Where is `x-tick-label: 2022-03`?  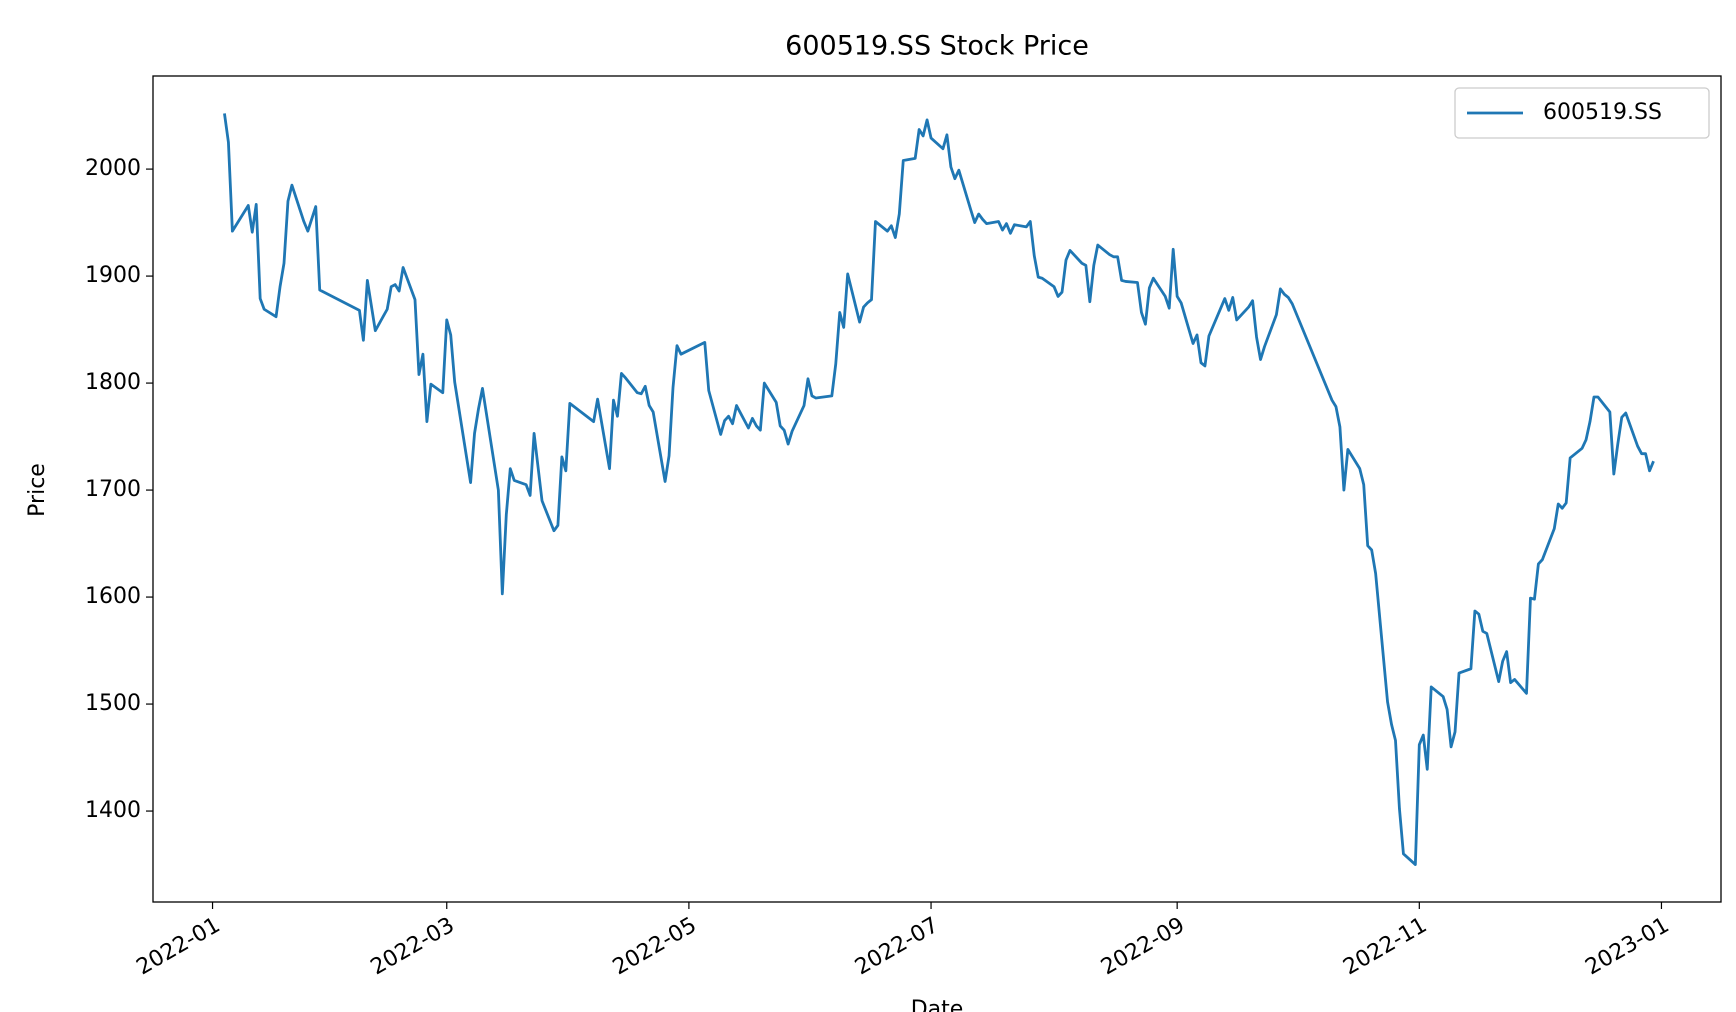 x-tick-label: 2022-03 is located at coordinates (413, 947).